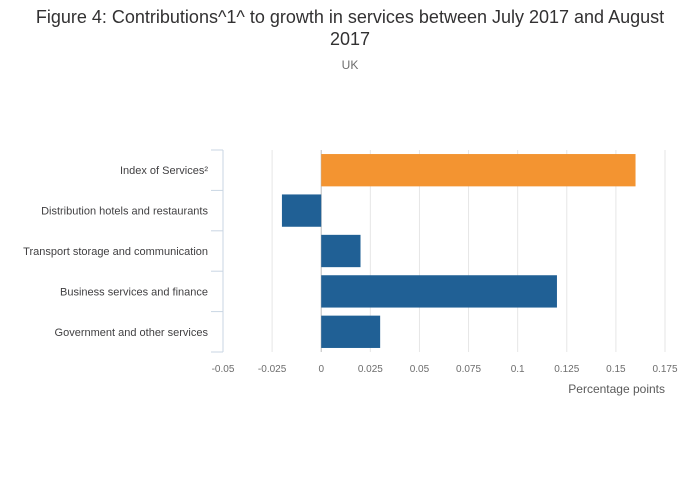 The image size is (700, 502). What do you see at coordinates (272, 369) in the screenshot?
I see `x-tick-label: -0.025` at bounding box center [272, 369].